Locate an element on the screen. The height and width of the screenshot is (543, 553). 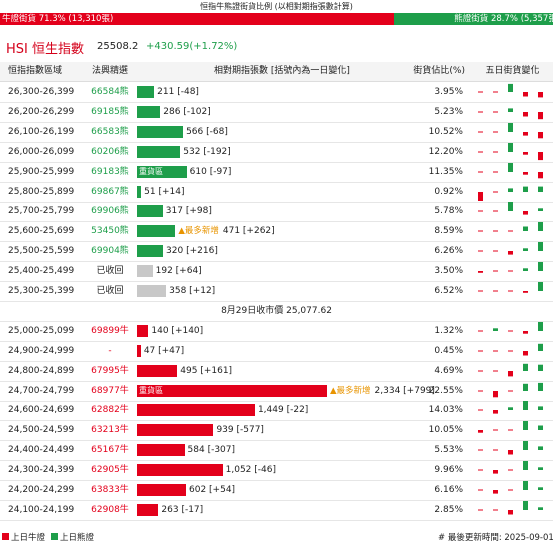
code-link: 67995牛 is located at coordinates (110, 370).